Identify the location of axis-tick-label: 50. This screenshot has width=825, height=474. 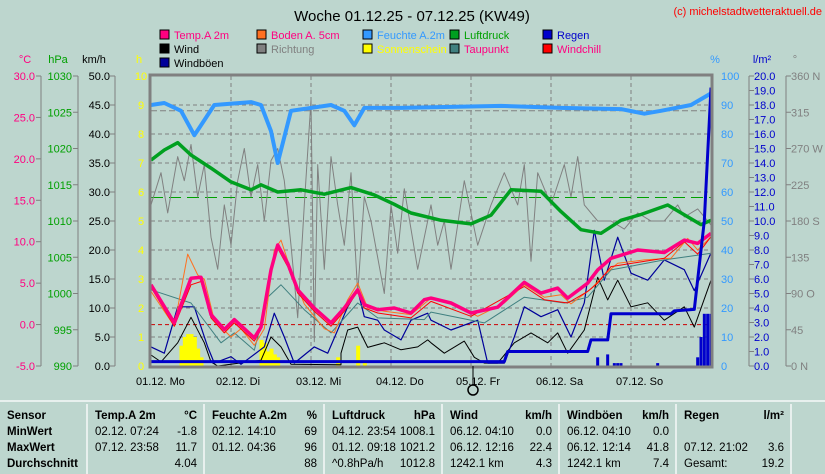
(727, 222).